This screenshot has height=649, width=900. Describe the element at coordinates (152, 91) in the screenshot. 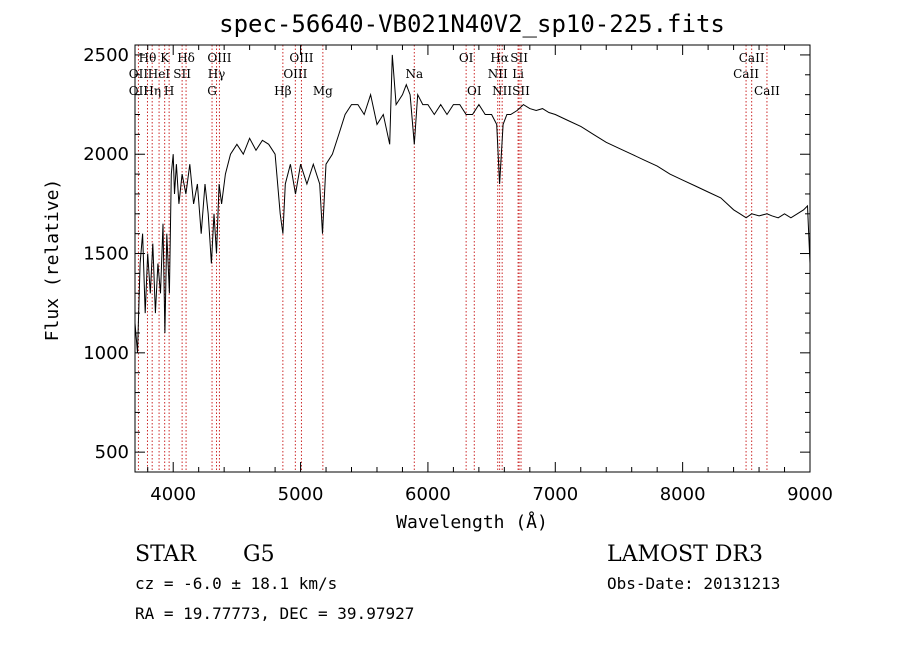

I see `line-label: Hη` at that location.